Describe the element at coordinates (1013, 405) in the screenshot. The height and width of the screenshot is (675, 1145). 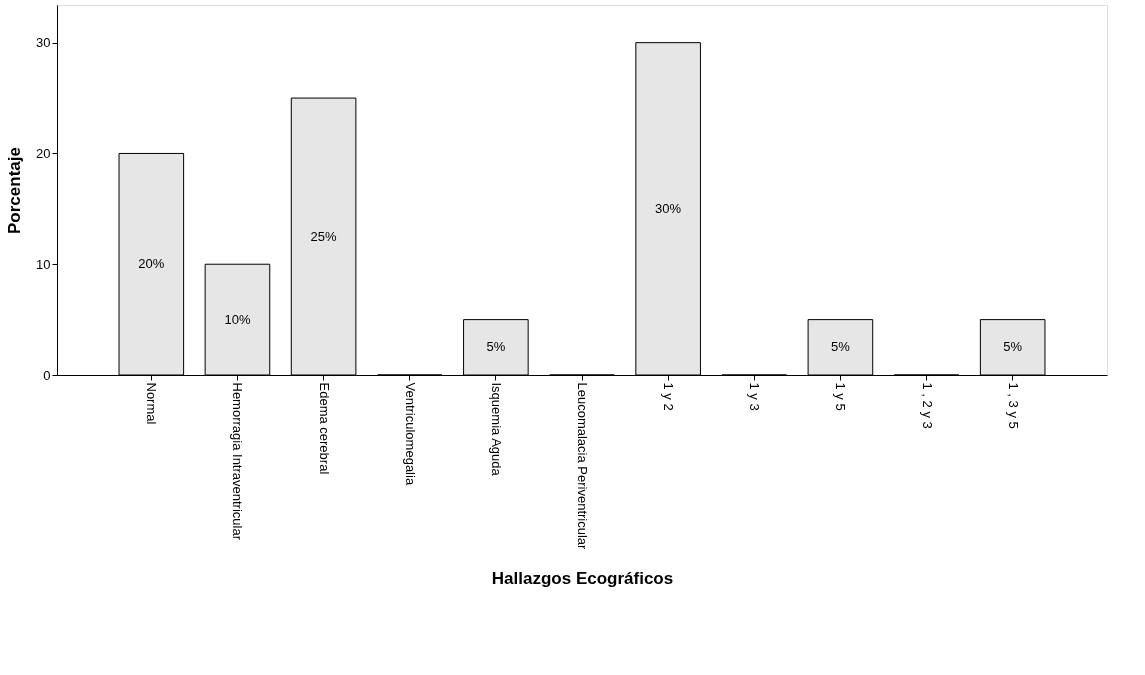
I see `x-tick-label: 1 , 3 y 5` at that location.